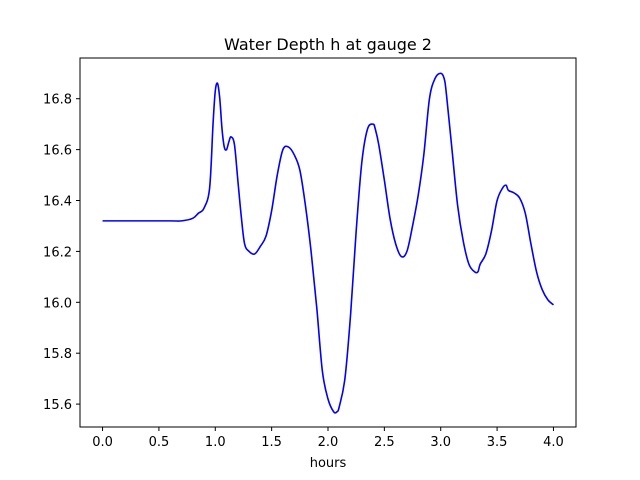 This screenshot has height=480, width=640. I want to click on x-tick-label: 2.5, so click(384, 442).